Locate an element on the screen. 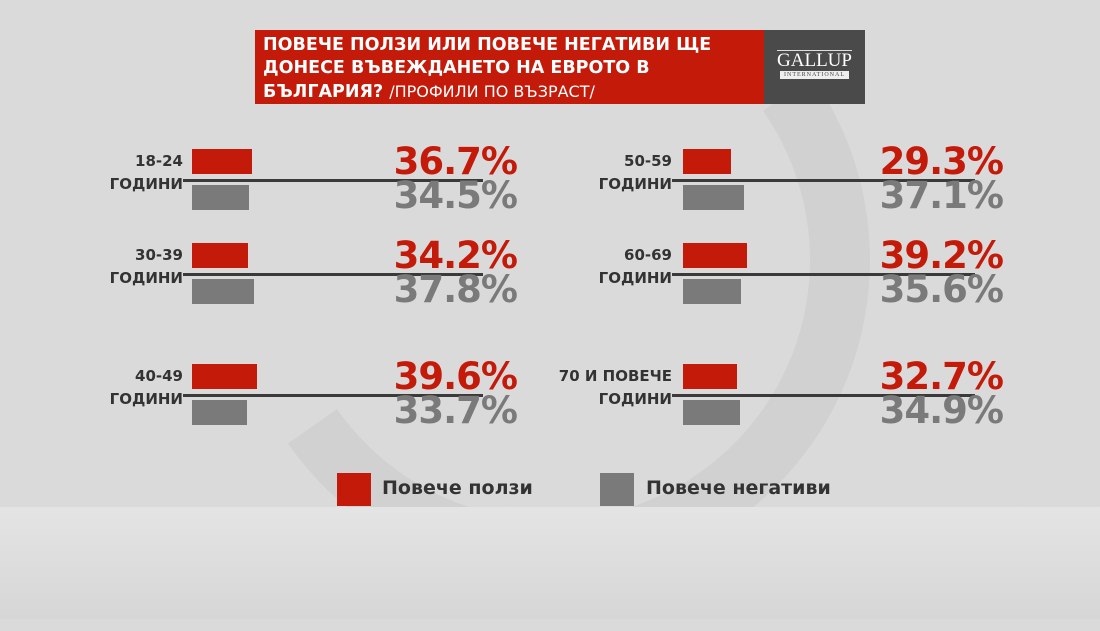  category-label-age: 60-69 is located at coordinates (648, 255).